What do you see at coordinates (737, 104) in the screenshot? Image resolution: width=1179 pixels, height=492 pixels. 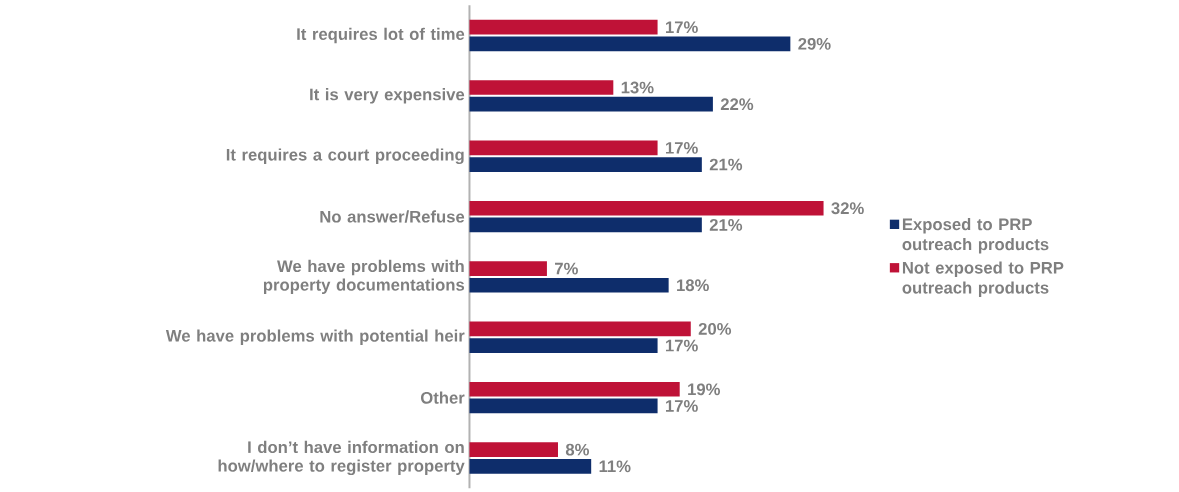 I see `data-label: 22%` at bounding box center [737, 104].